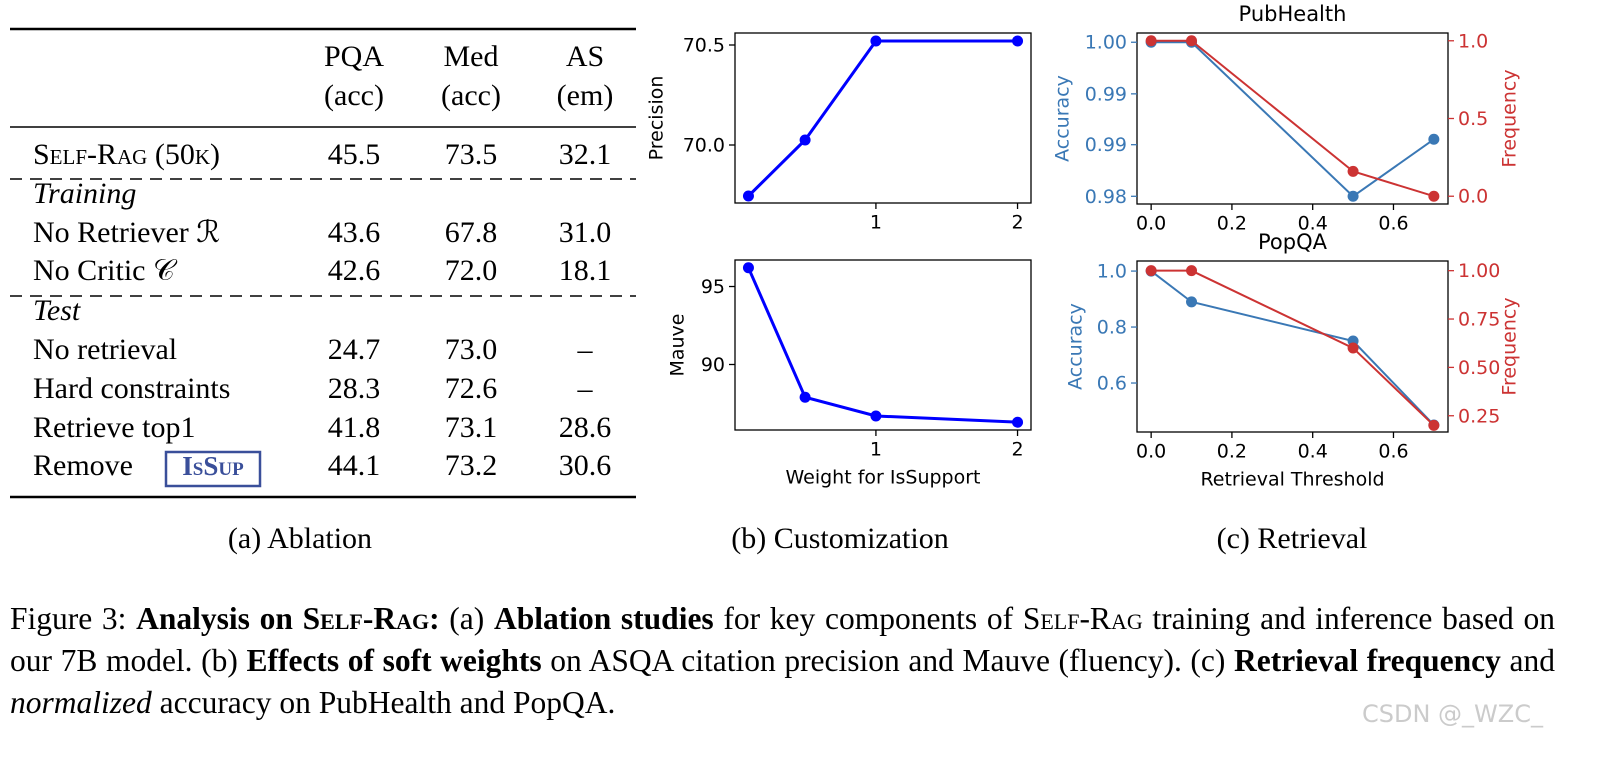 Image resolution: width=1610 pixels, height=762 pixels. I want to click on row-label: No retrieval, so click(105, 349).